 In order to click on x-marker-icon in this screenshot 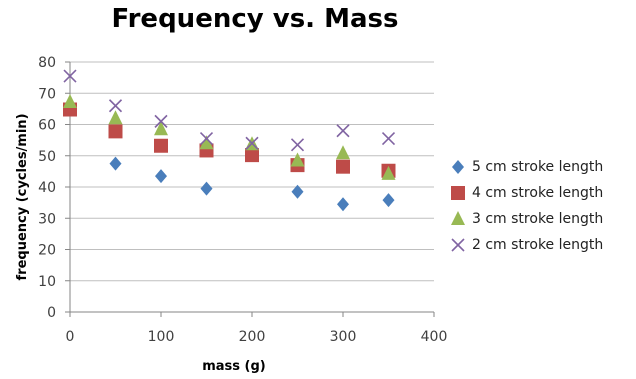, I will do `click(458, 245)`.